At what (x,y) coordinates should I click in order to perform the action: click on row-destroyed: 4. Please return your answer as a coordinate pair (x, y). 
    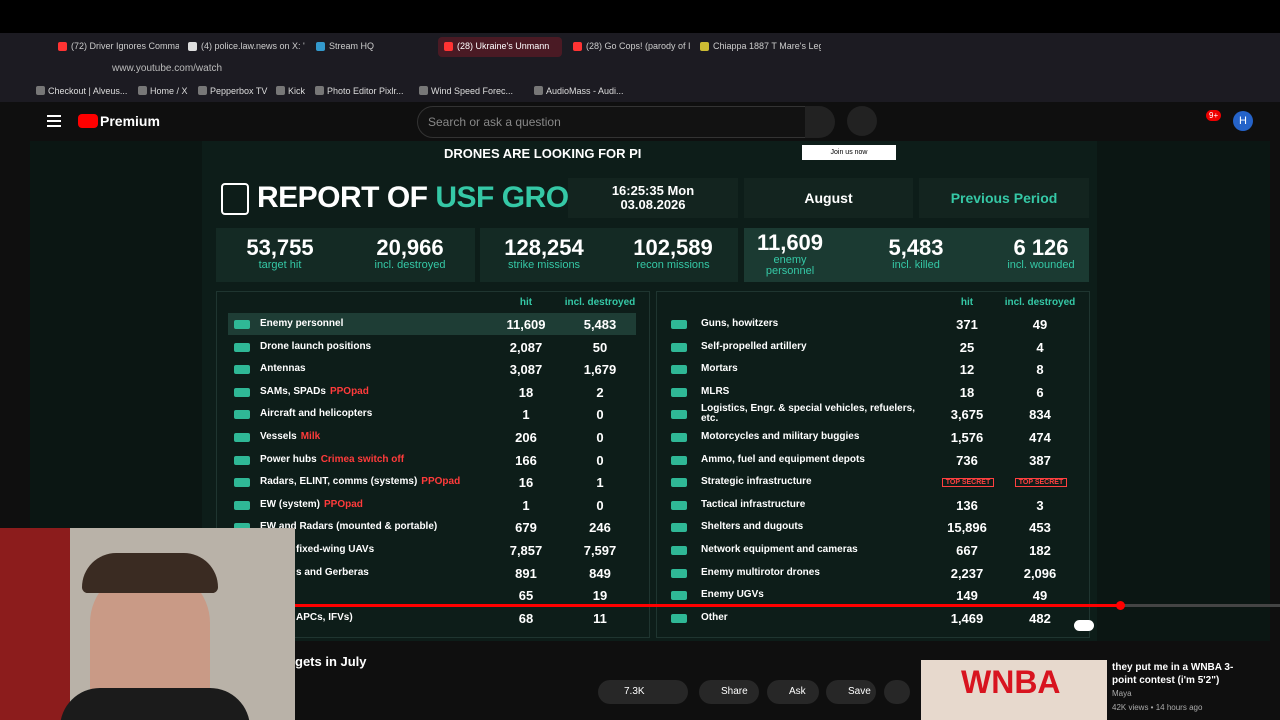
    Looking at the image, I should click on (1040, 347).